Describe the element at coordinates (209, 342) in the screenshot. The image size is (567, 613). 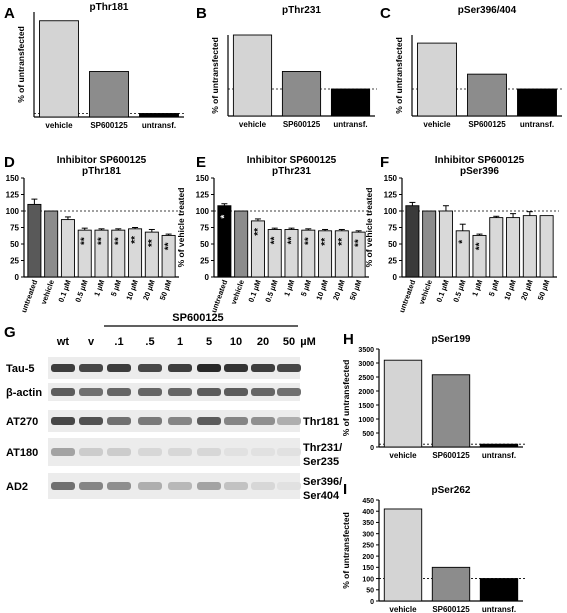
I see `lane-label: 5` at that location.